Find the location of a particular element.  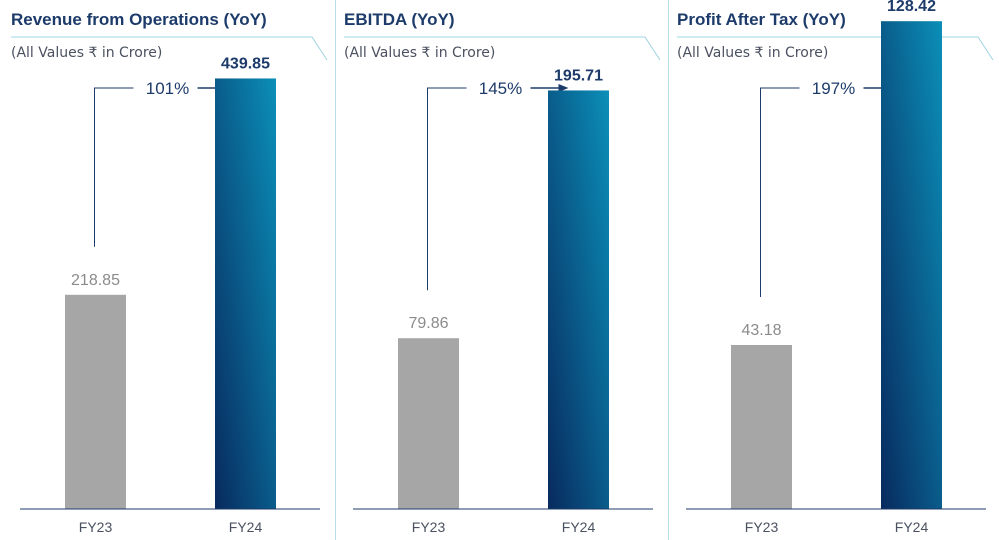

data-label-fy23: 218.85 is located at coordinates (95, 280).